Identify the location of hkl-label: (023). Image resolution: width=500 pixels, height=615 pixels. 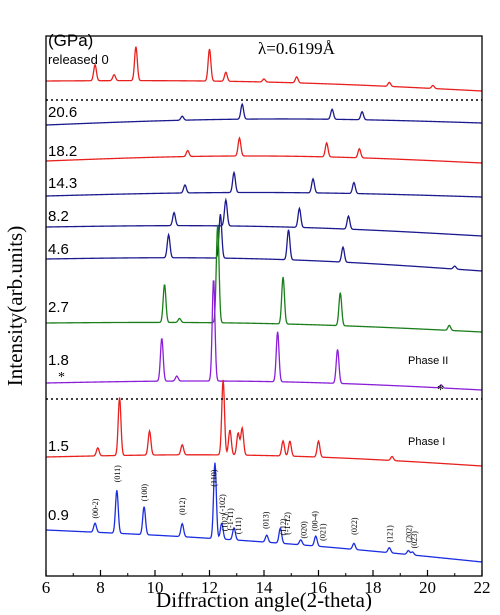
(414, 540).